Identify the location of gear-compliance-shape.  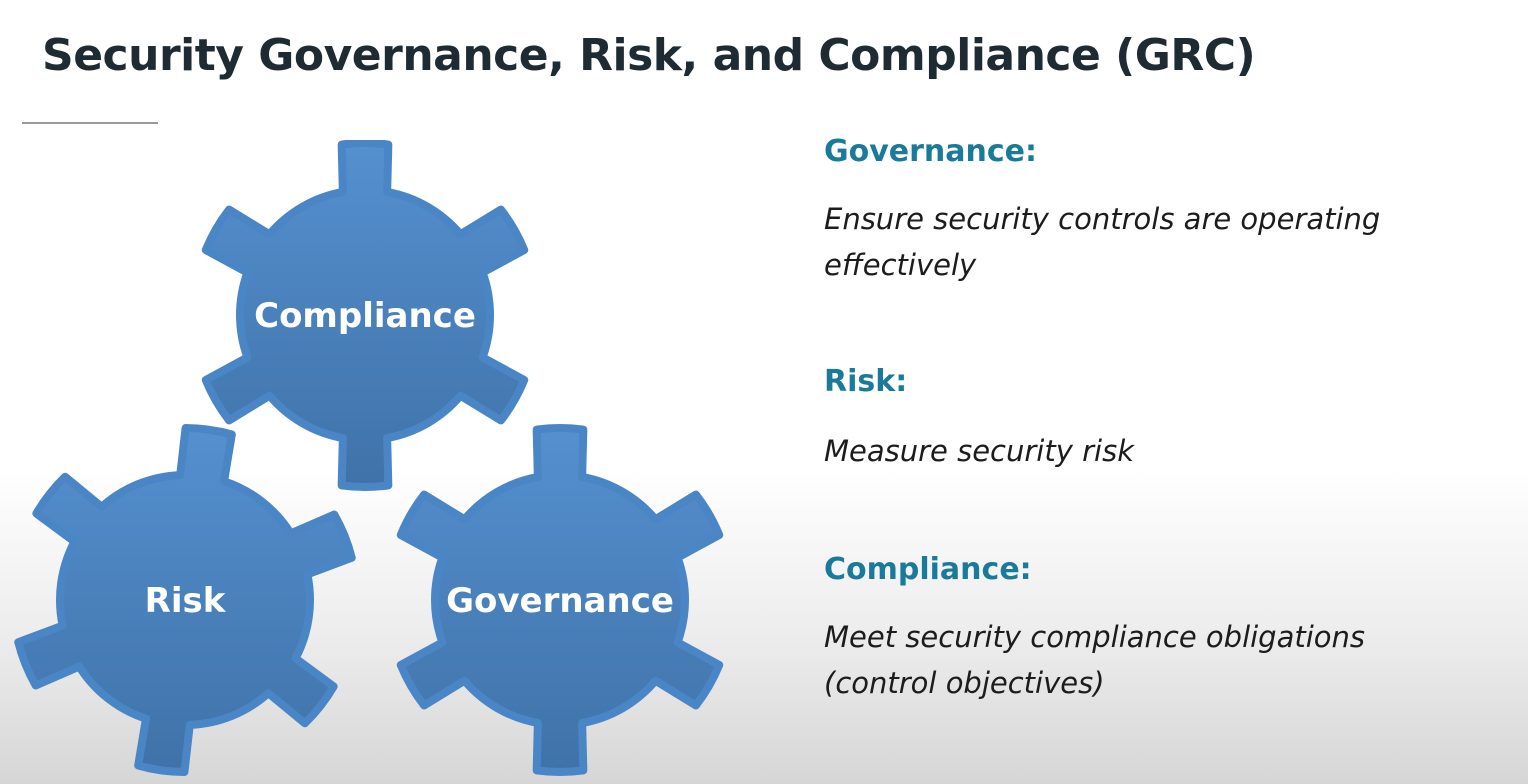
(365, 315).